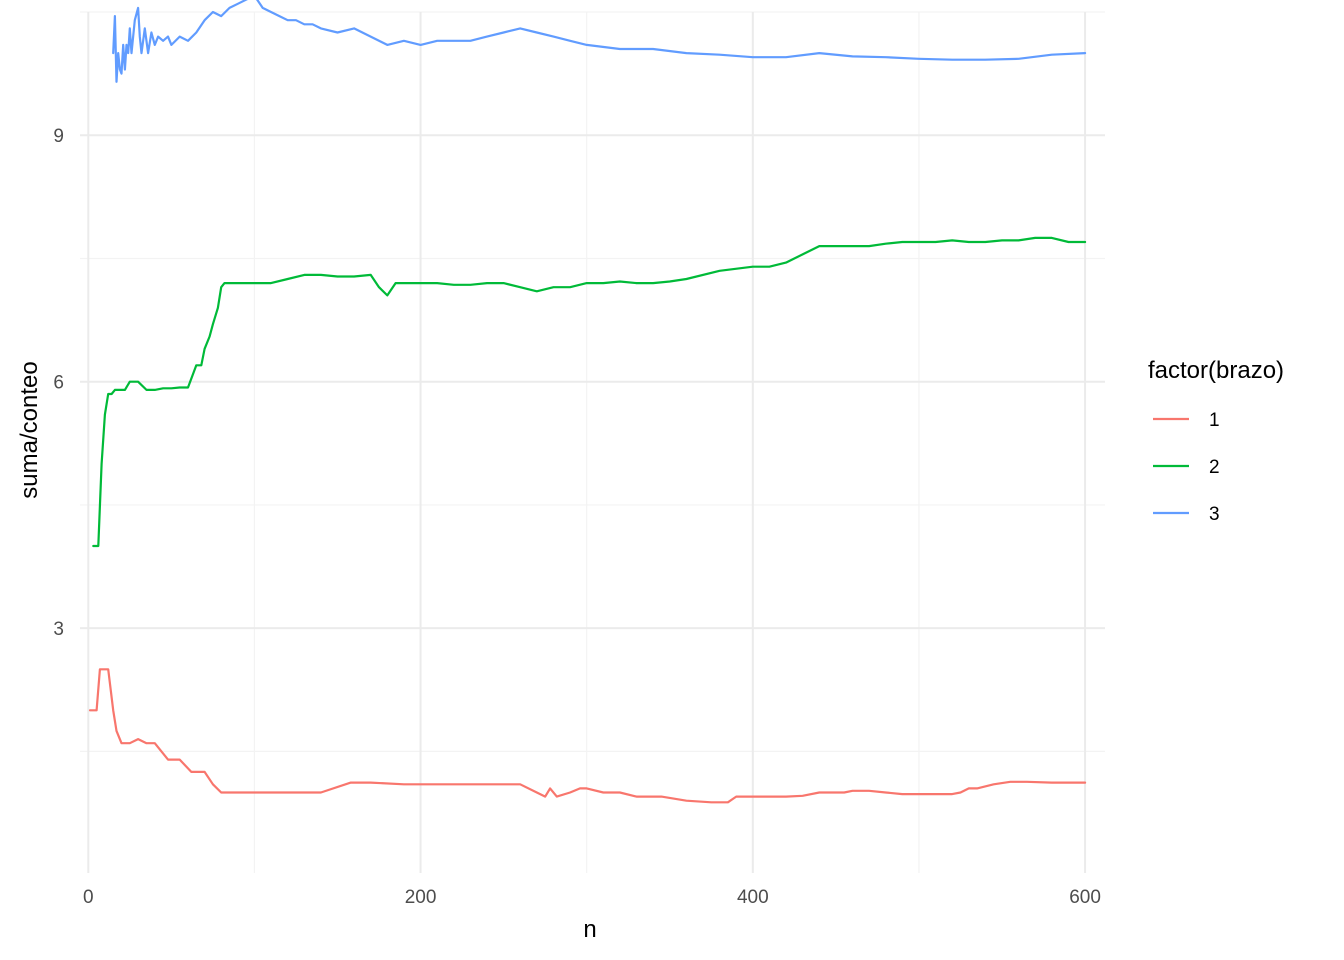 This screenshot has width=1344, height=960. What do you see at coordinates (1214, 514) in the screenshot?
I see `legend-label-3: 3` at bounding box center [1214, 514].